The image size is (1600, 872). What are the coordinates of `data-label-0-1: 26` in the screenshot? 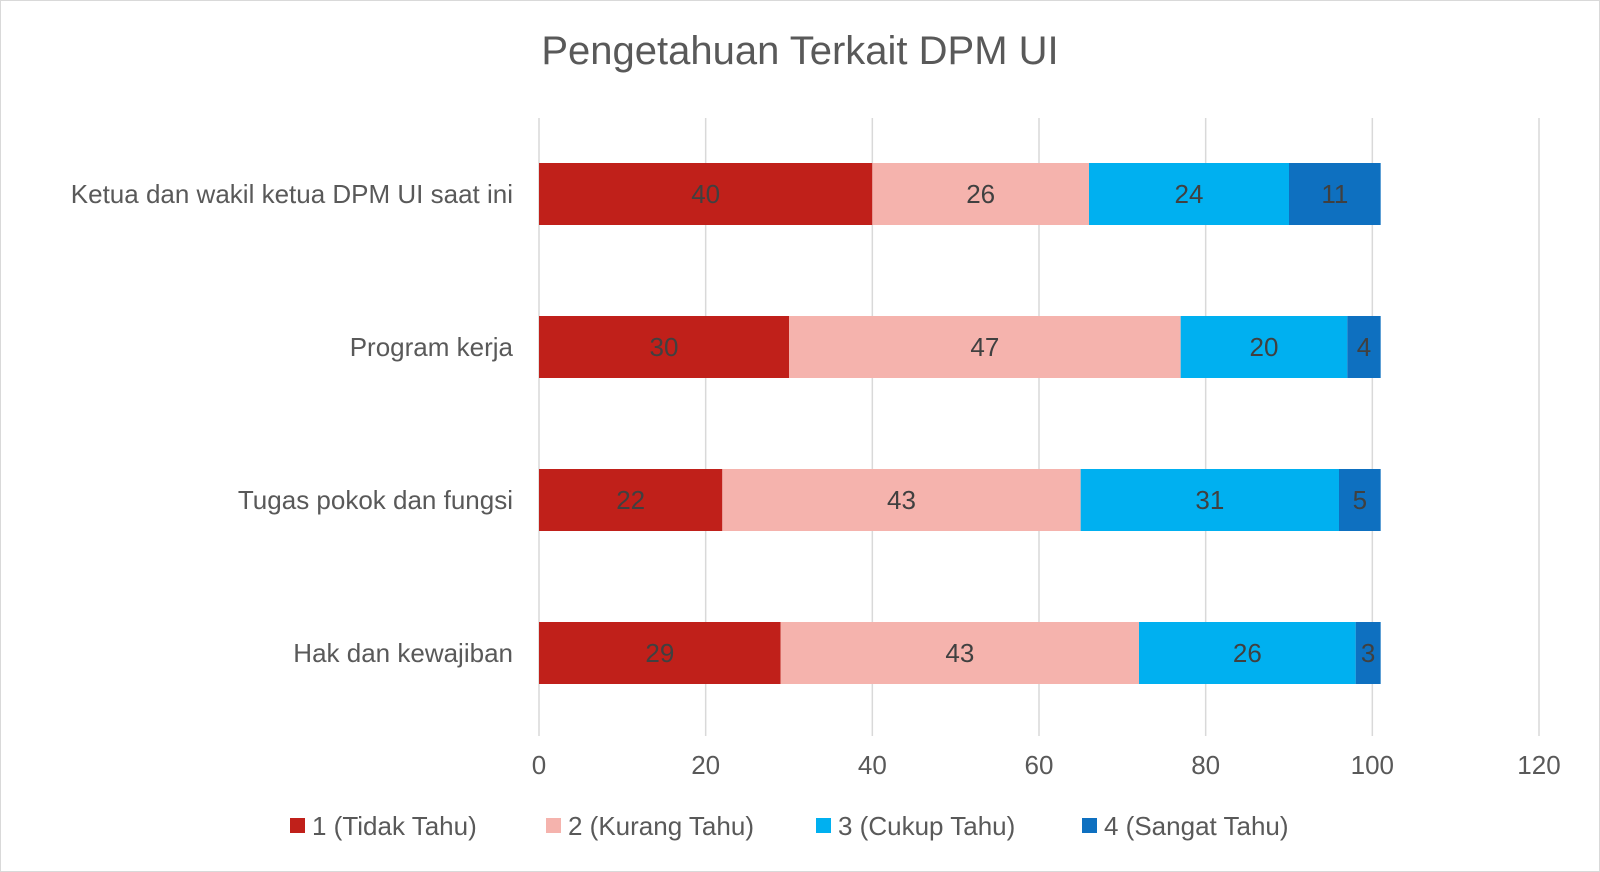 It's located at (980, 194).